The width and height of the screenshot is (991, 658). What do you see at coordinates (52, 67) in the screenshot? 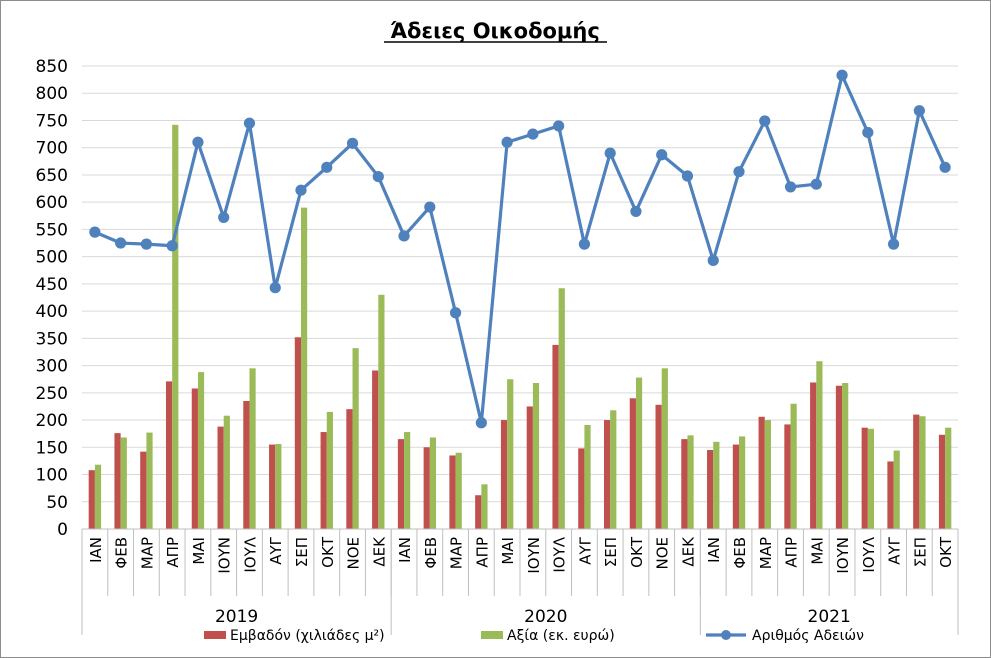
I see `y-tick-label: 850` at bounding box center [52, 67].